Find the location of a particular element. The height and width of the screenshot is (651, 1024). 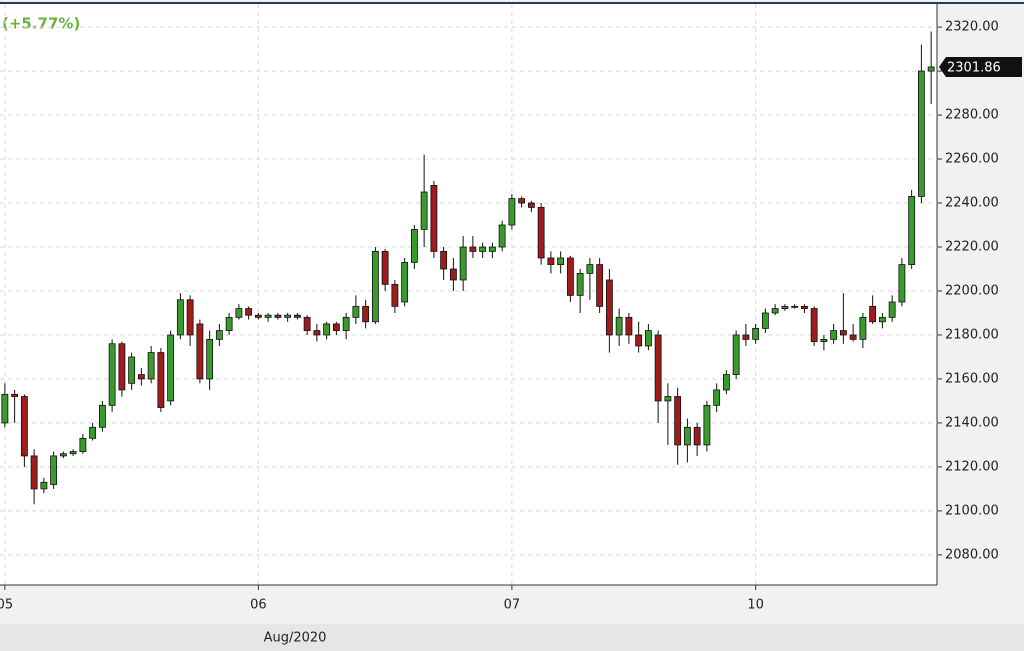

y-tick-label: 2180.00 is located at coordinates (972, 334).